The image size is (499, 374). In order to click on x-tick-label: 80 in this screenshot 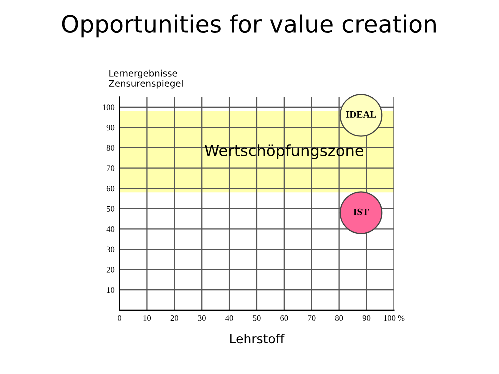, I will do `click(339, 319)`.